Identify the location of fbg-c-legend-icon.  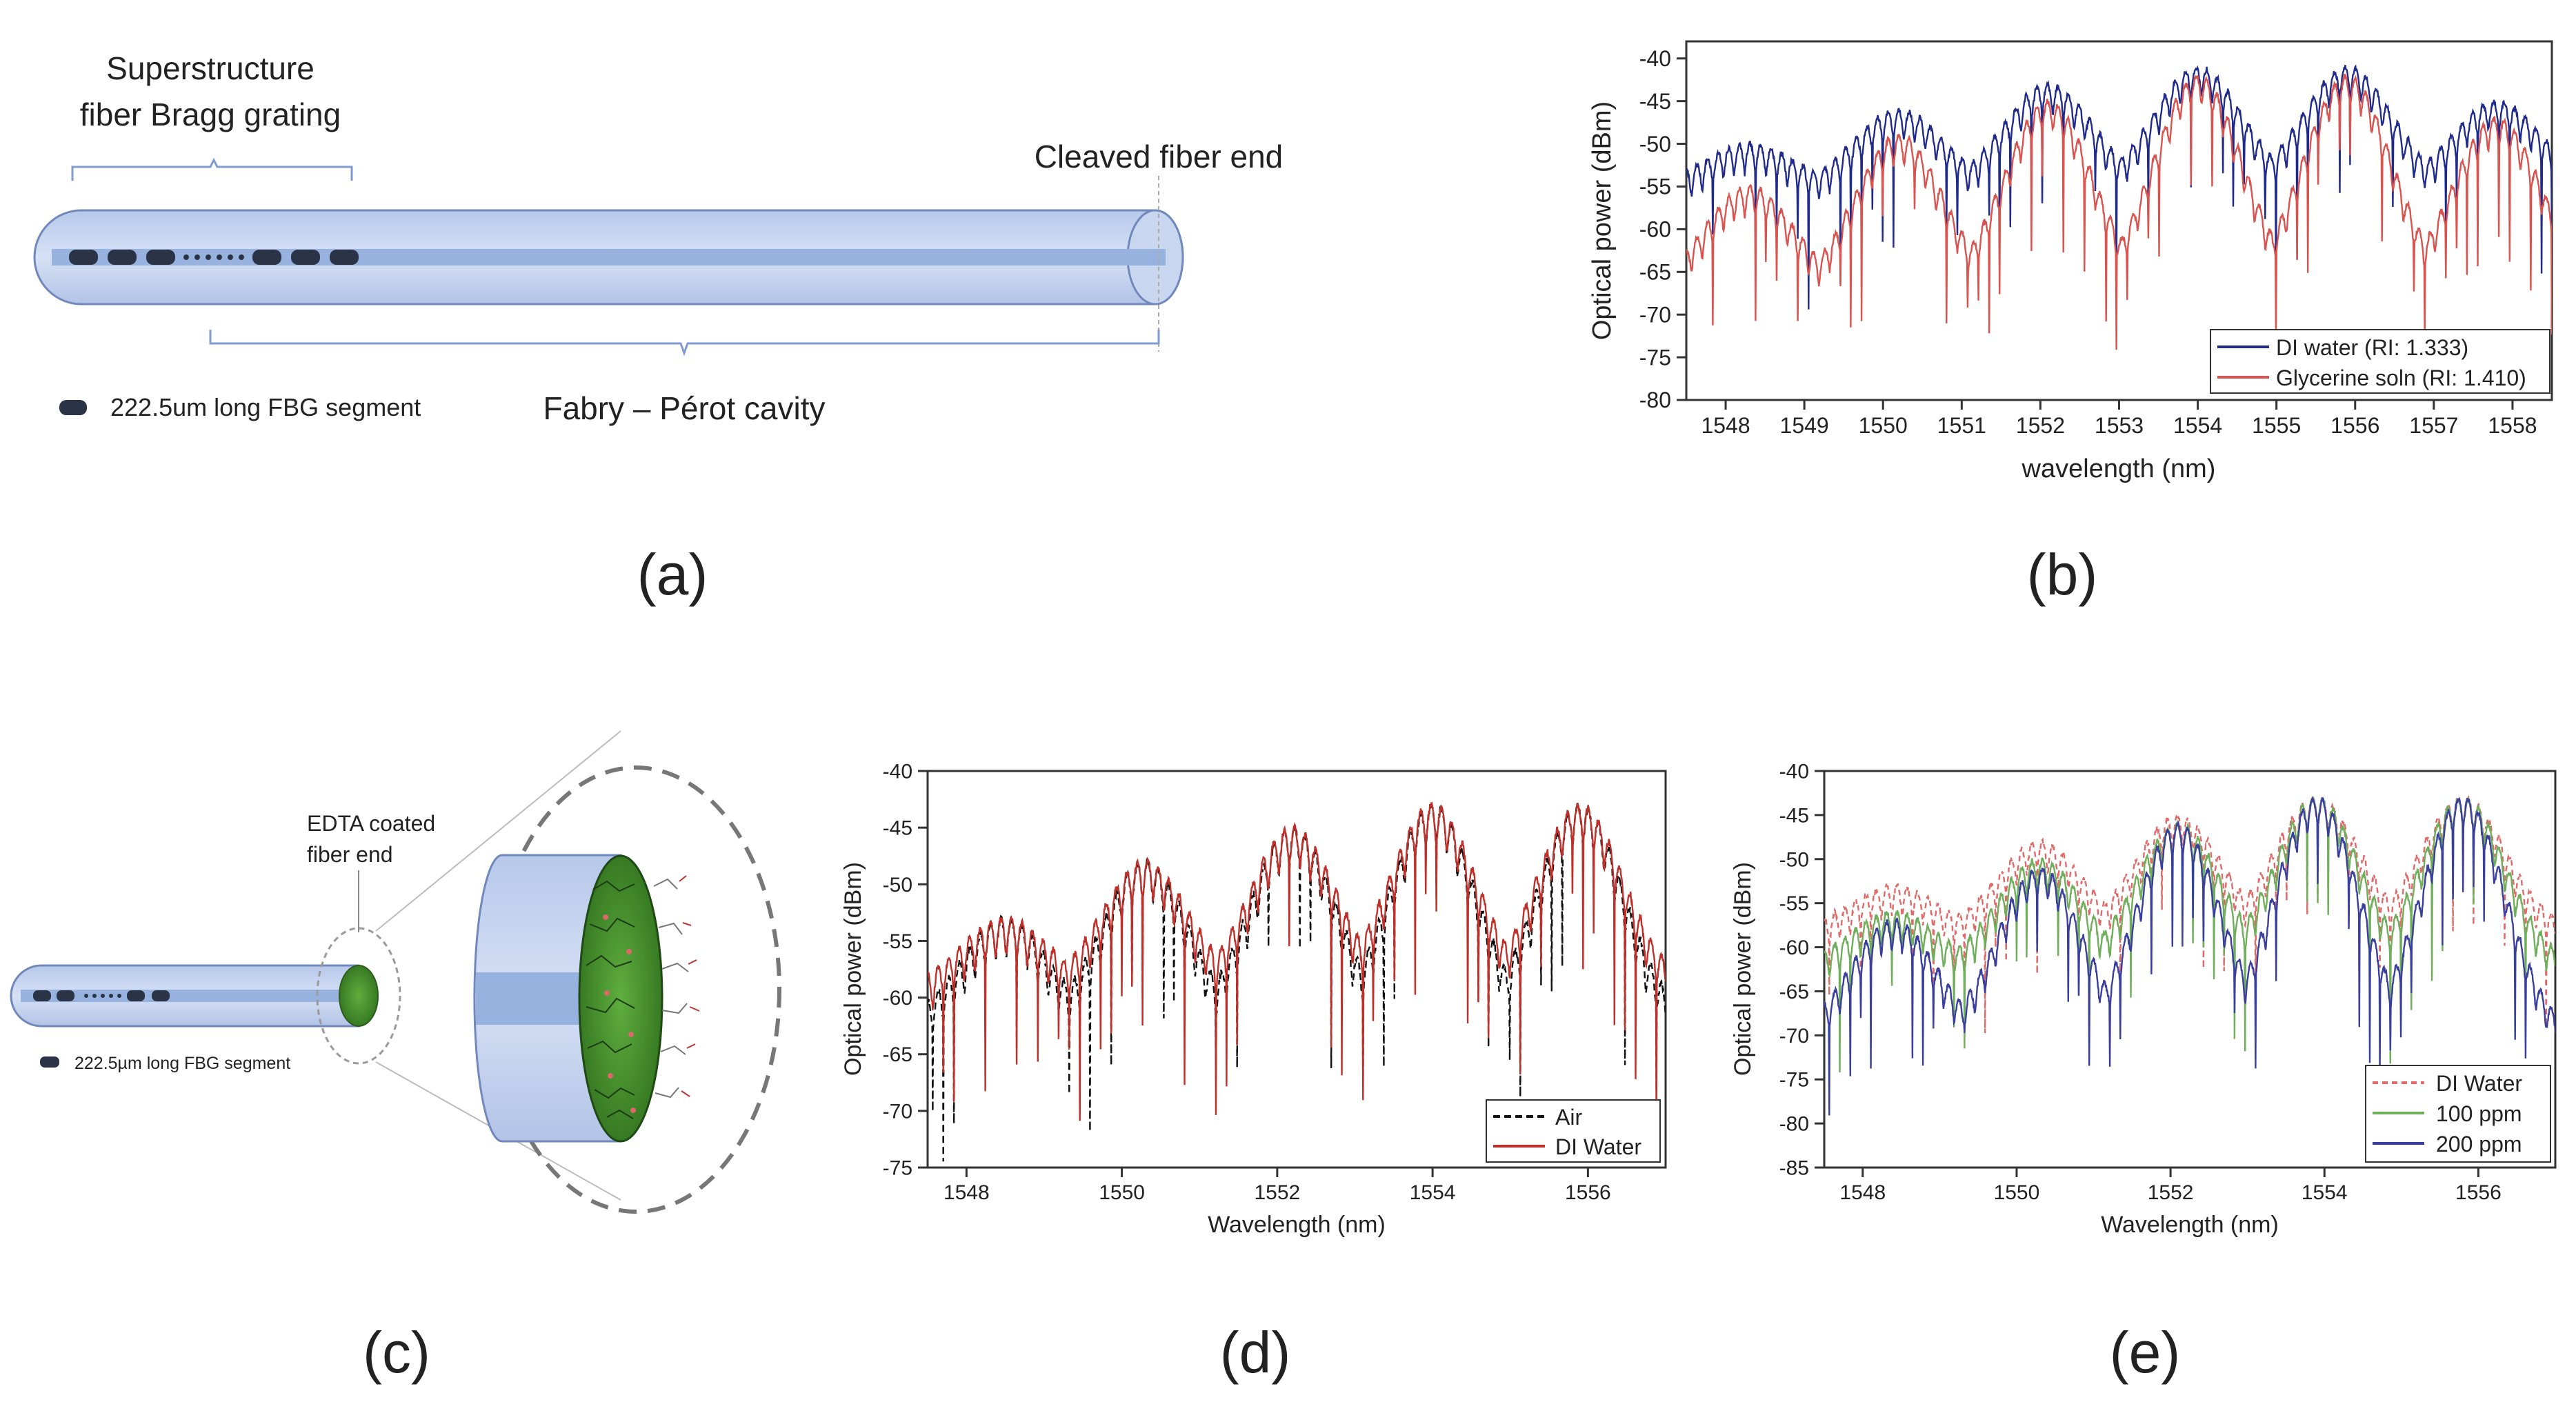
(49, 1062).